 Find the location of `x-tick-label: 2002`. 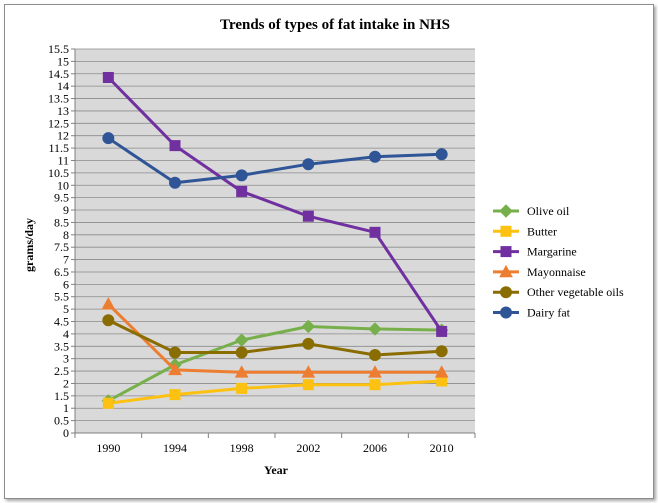

x-tick-label: 2002 is located at coordinates (308, 448).